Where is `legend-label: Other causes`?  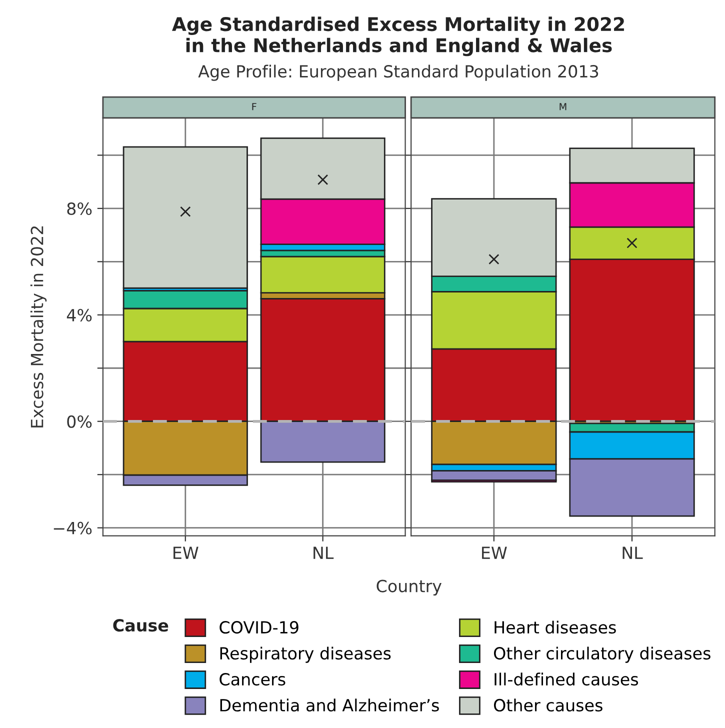
legend-label: Other causes is located at coordinates (548, 705).